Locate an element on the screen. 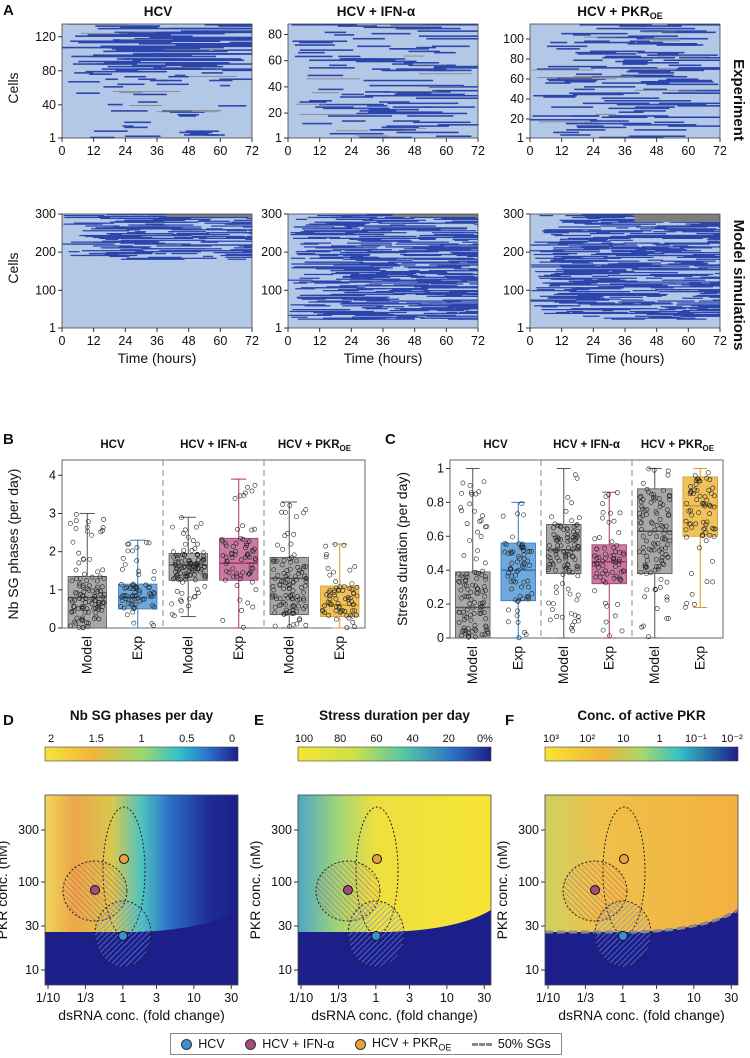 Image resolution: width=750 pixels, height=1058 pixels. box-frame is located at coordinates (586, 549).